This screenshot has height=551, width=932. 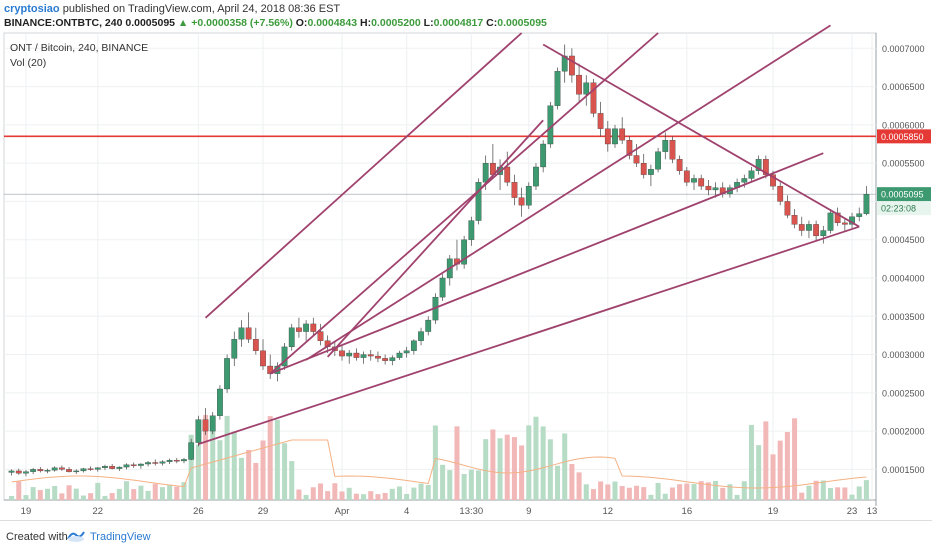 I want to click on resistance-price-label-bg, so click(x=904, y=136).